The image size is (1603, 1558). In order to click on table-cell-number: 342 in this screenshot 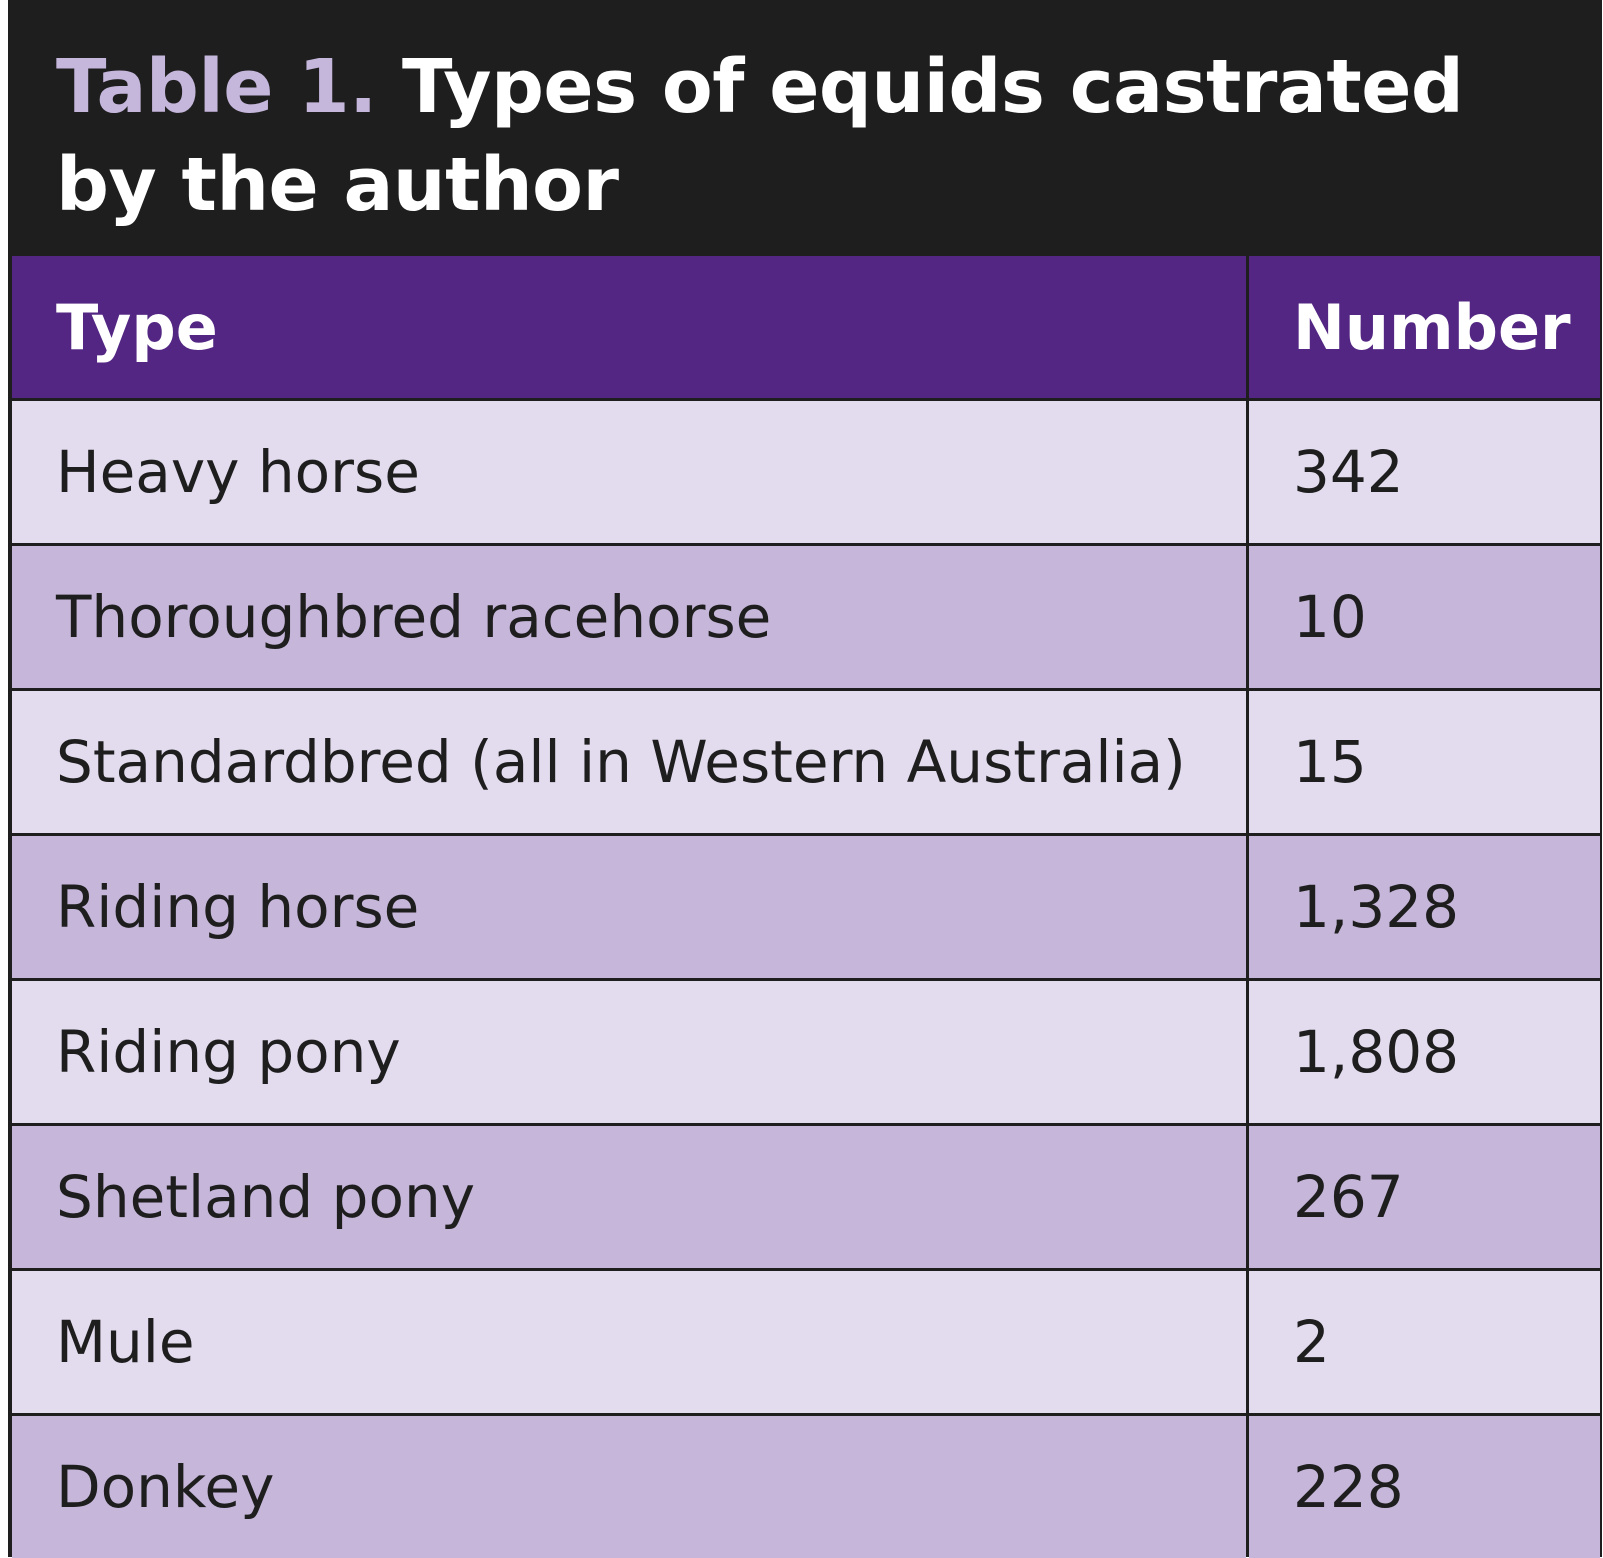, I will do `click(1424, 472)`.